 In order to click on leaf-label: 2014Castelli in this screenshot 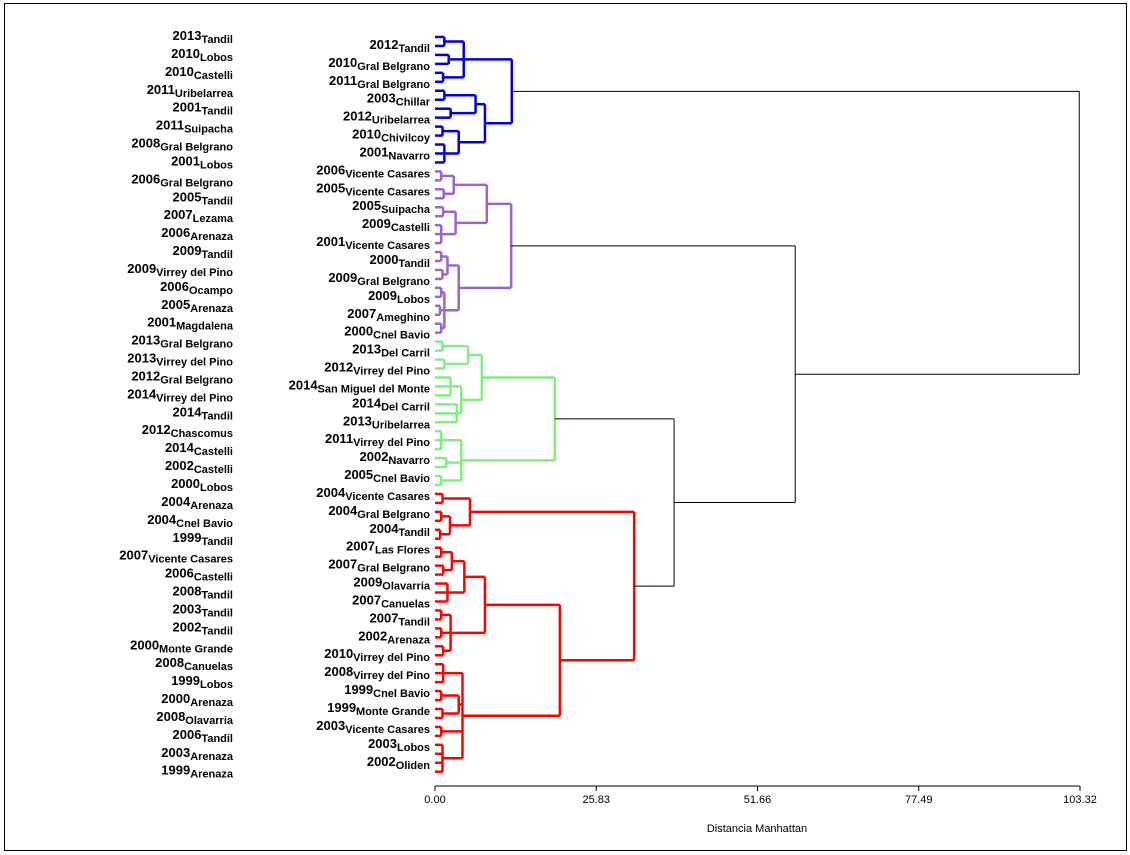, I will do `click(199, 449)`.